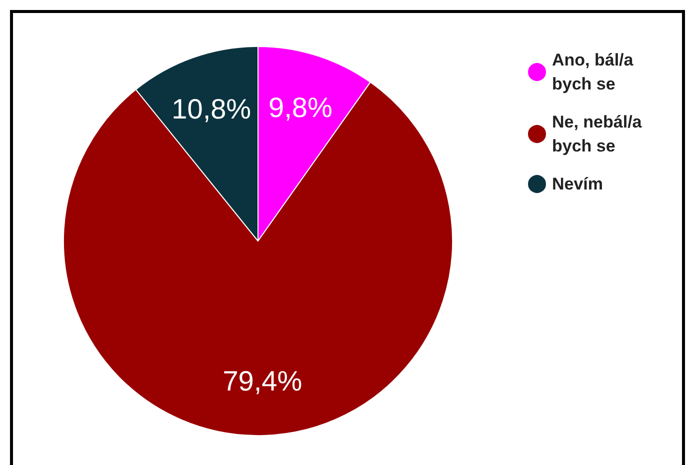 The width and height of the screenshot is (689, 465). I want to click on data-label: 79,4%, so click(262, 381).